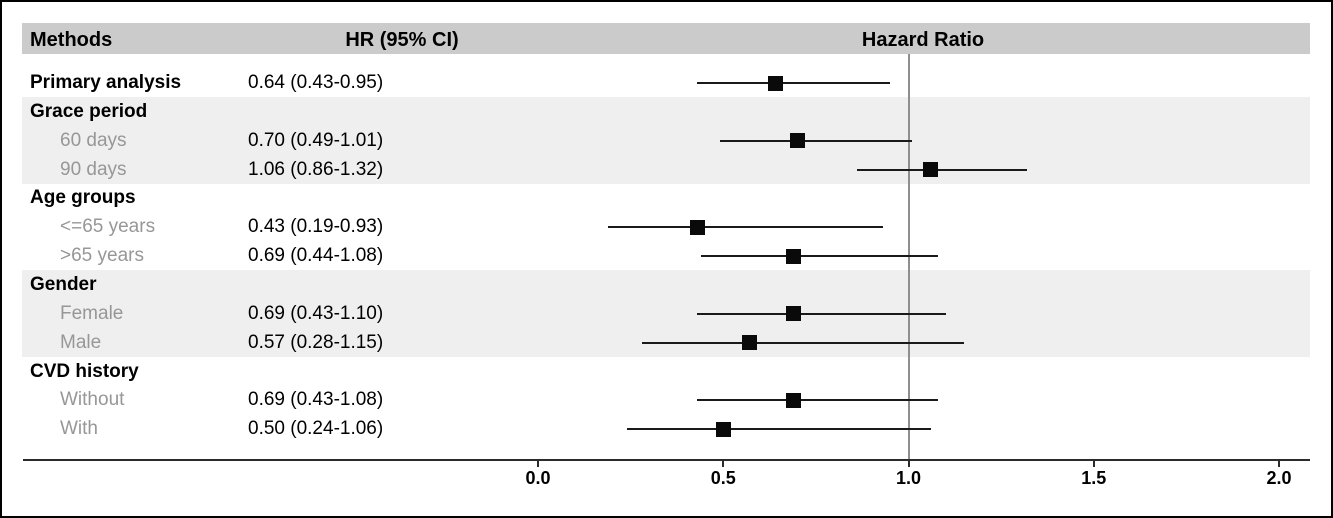 This screenshot has width=1333, height=518. What do you see at coordinates (316, 82) in the screenshot?
I see `hr-ci-value: 0.64 (0.43-0.95)` at bounding box center [316, 82].